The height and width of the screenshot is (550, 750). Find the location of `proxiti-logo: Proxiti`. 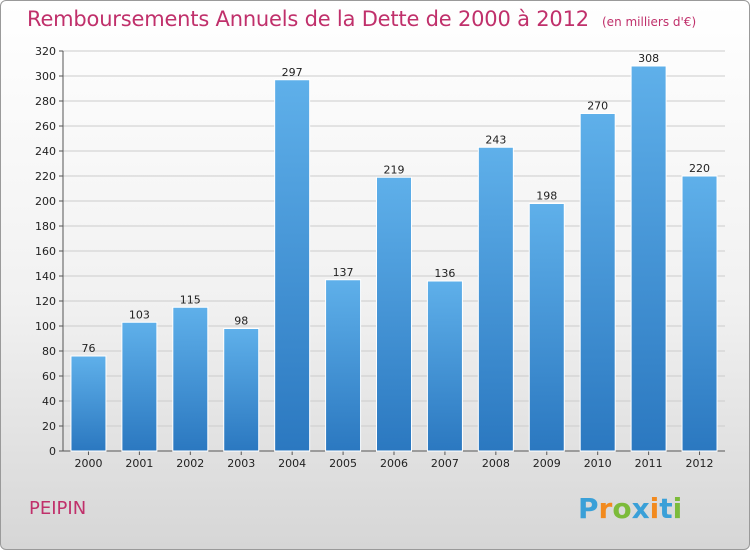

proxiti-logo: Proxiti is located at coordinates (634, 507).